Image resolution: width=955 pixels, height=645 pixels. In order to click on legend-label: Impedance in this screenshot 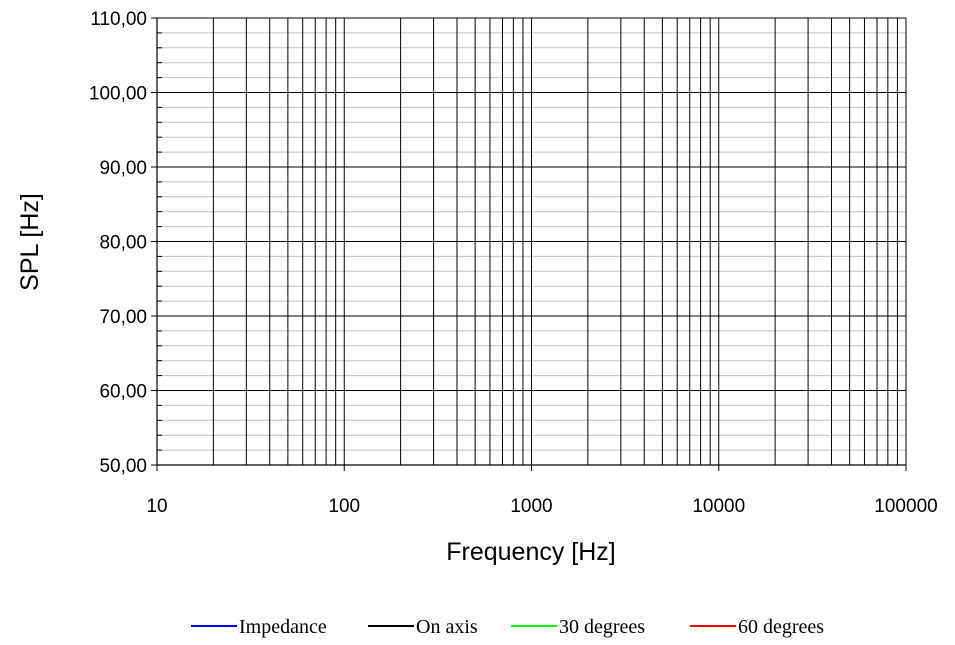, I will do `click(283, 627)`.